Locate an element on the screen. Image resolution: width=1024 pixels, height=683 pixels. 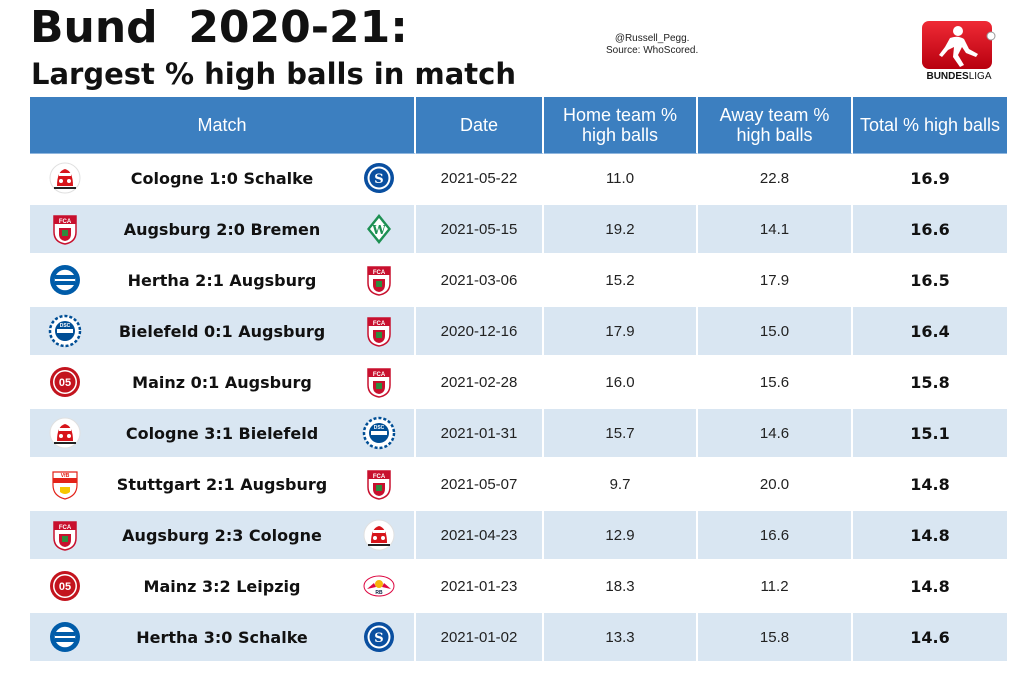
chart-title: Bund 2020-21: is located at coordinates (219, 27).